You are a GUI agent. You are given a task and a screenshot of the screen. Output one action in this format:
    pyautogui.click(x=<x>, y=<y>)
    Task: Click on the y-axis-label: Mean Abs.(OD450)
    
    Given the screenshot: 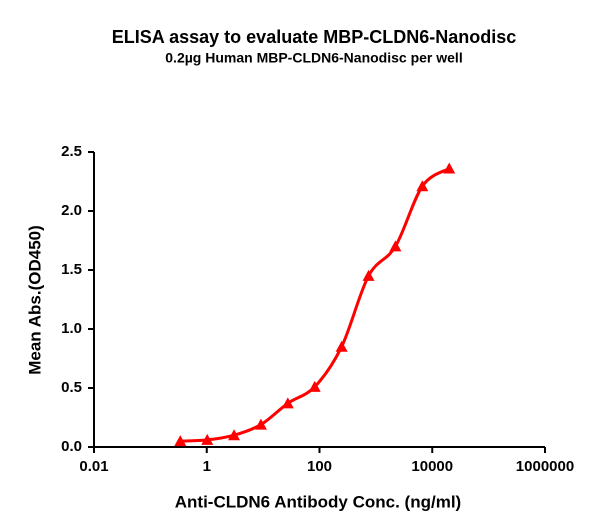 What is the action you would take?
    pyautogui.click(x=34, y=300)
    